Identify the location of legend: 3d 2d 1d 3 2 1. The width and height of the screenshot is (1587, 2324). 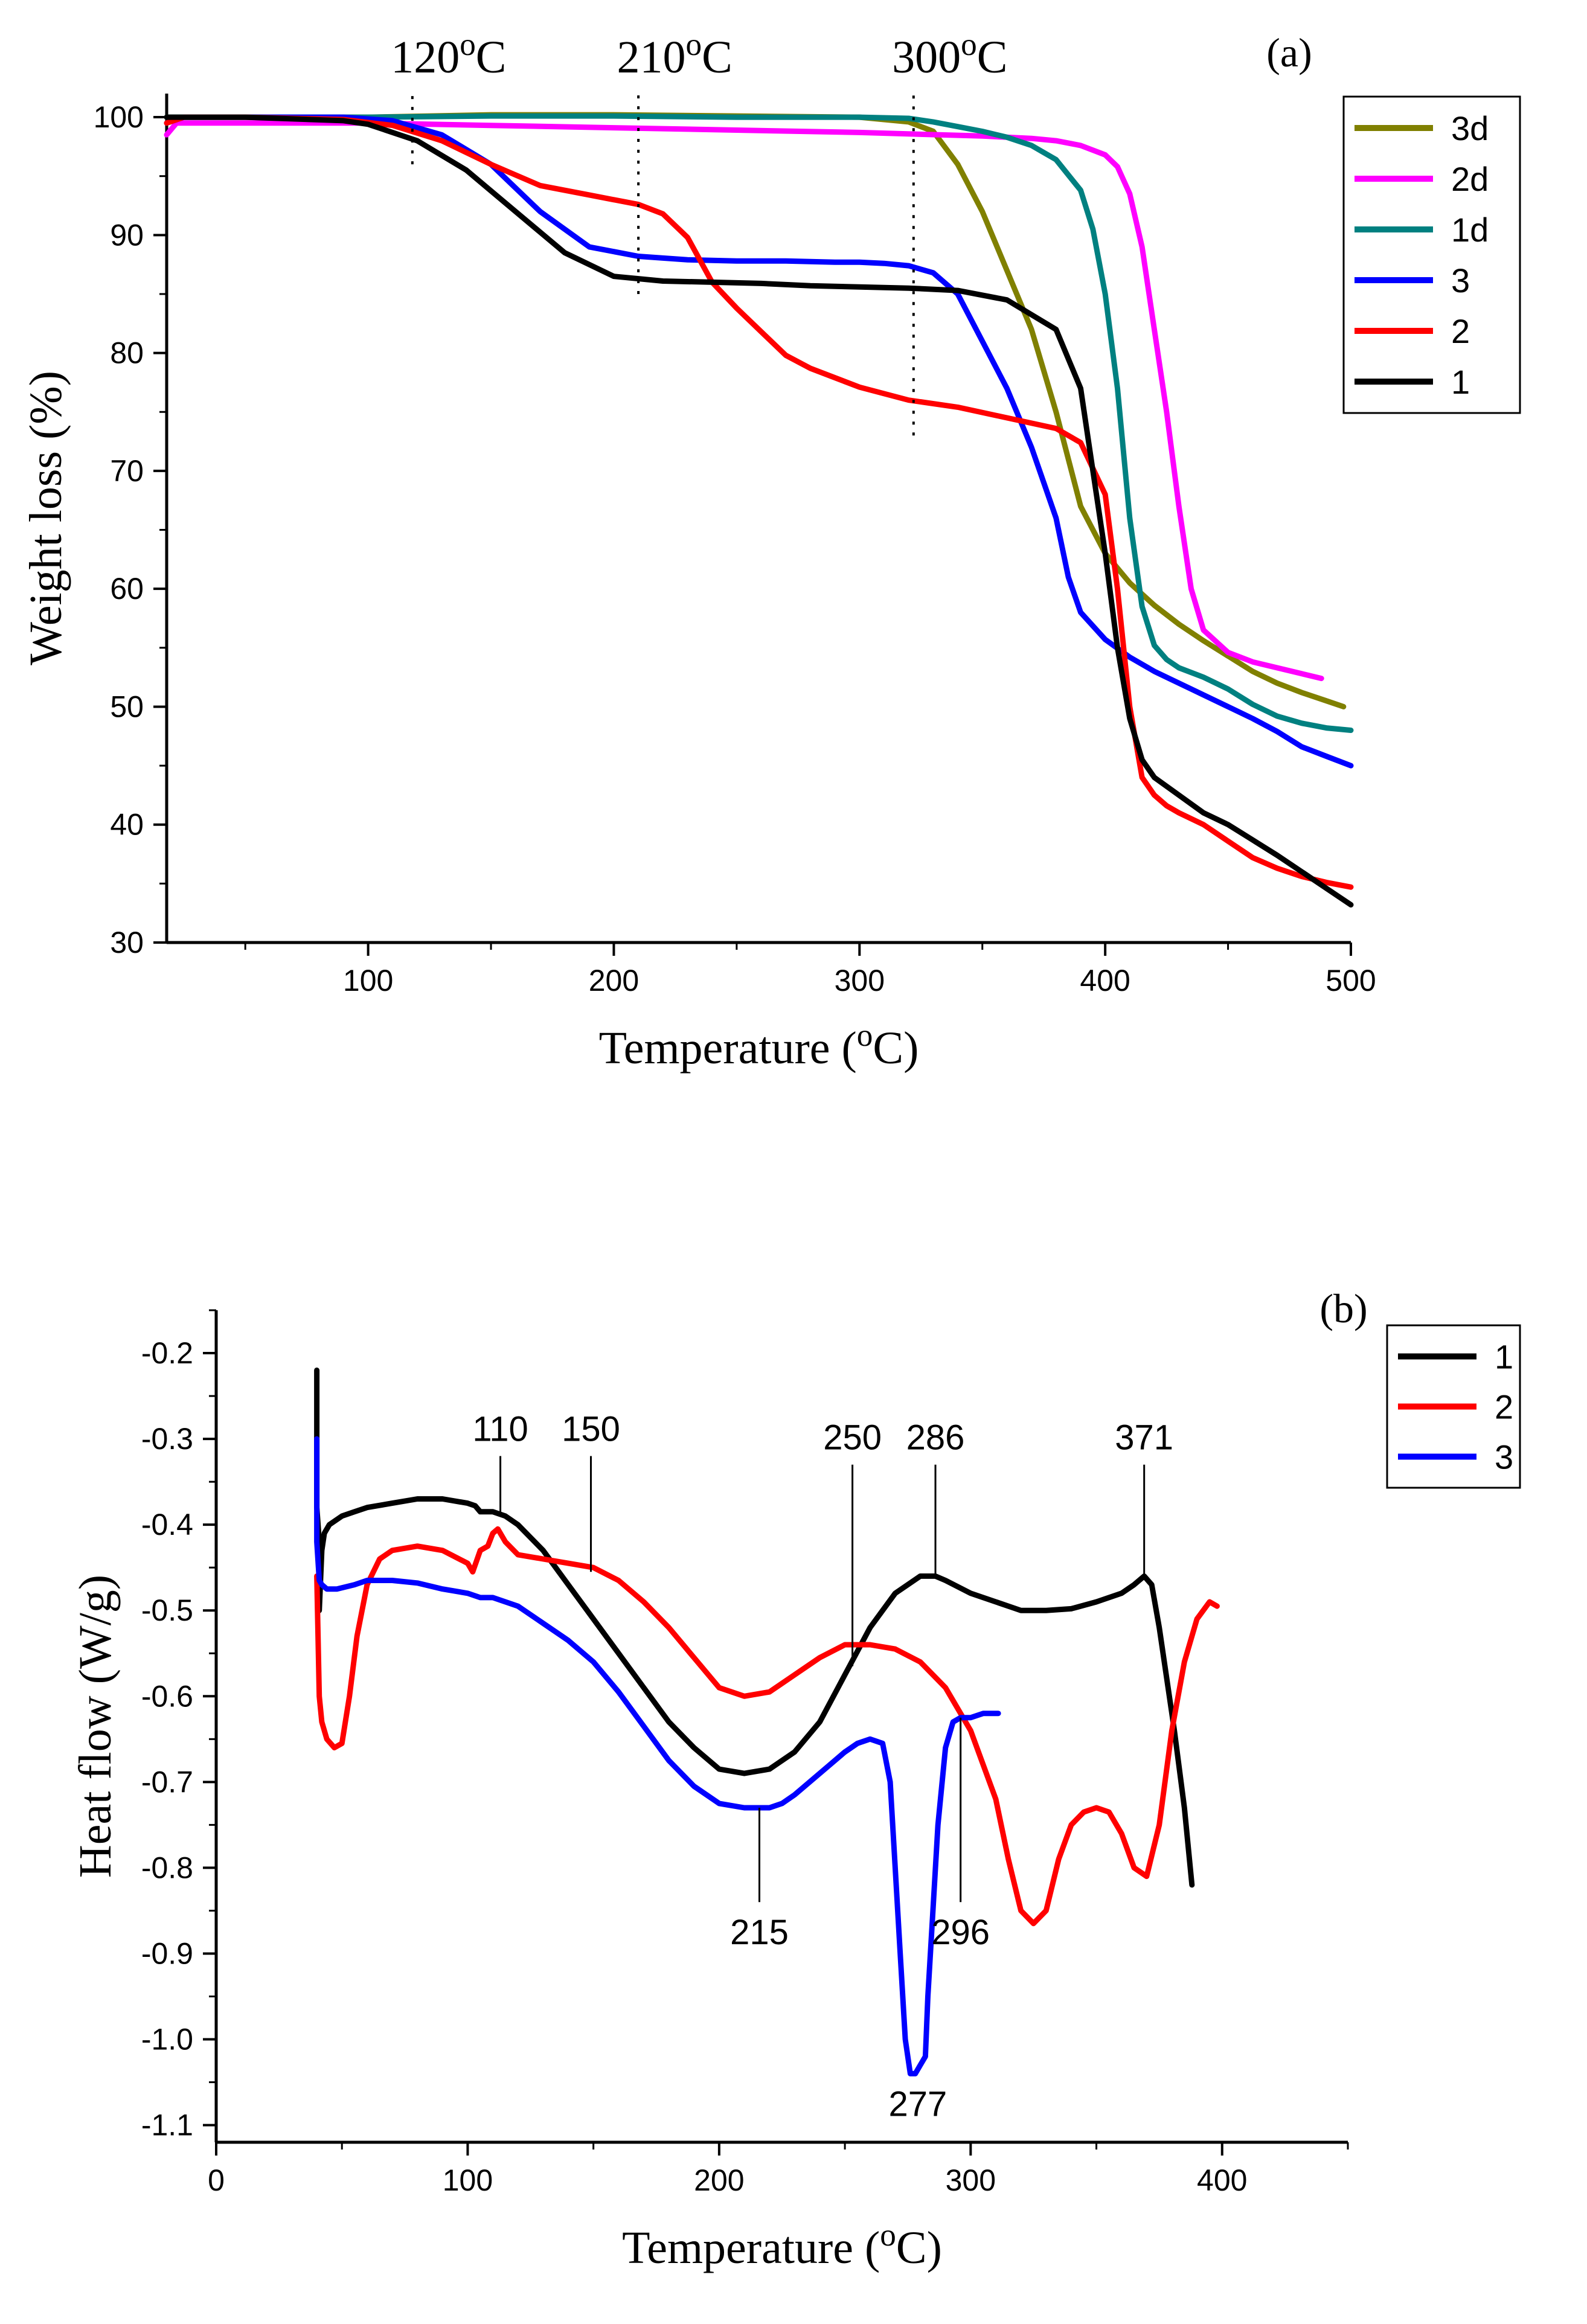
(1431, 255).